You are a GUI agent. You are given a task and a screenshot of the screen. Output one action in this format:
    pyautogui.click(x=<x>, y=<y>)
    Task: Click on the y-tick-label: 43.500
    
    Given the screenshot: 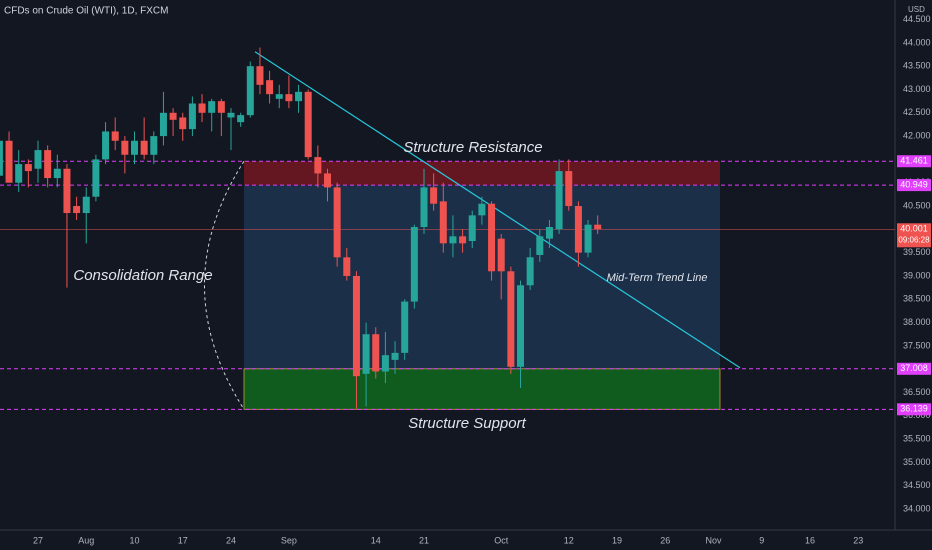 What is the action you would take?
    pyautogui.click(x=917, y=66)
    